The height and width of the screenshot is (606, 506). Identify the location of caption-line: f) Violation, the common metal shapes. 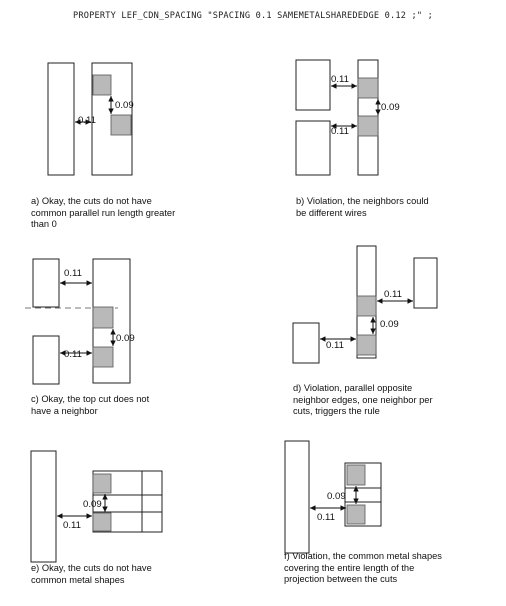
(363, 556).